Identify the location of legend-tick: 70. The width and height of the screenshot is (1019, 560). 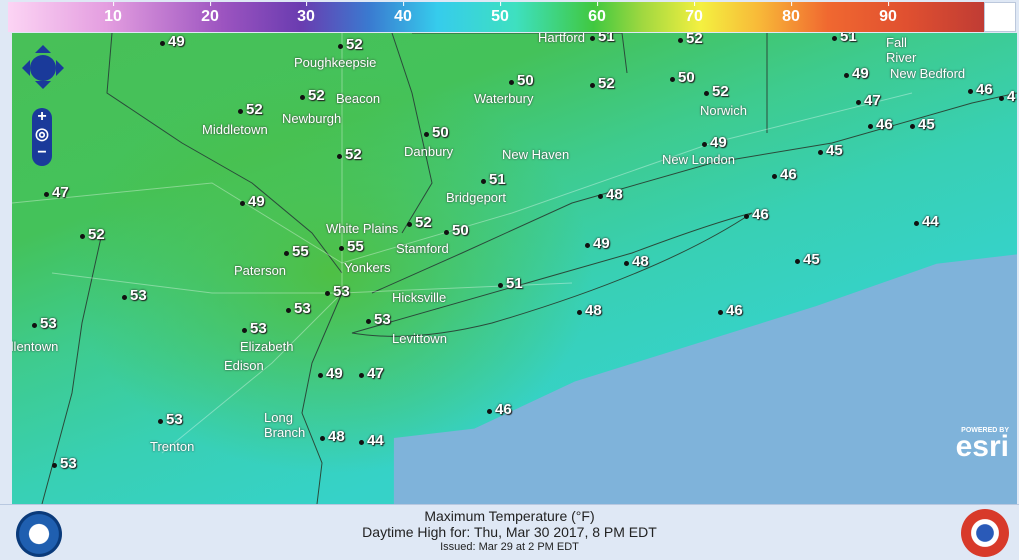
(694, 13).